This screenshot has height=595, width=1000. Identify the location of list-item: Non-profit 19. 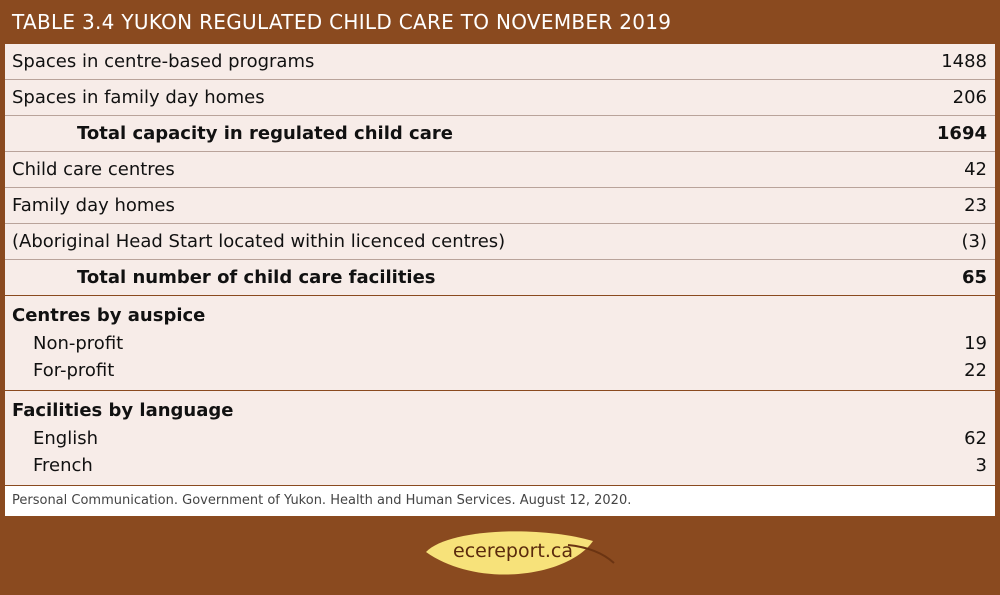
(499, 343).